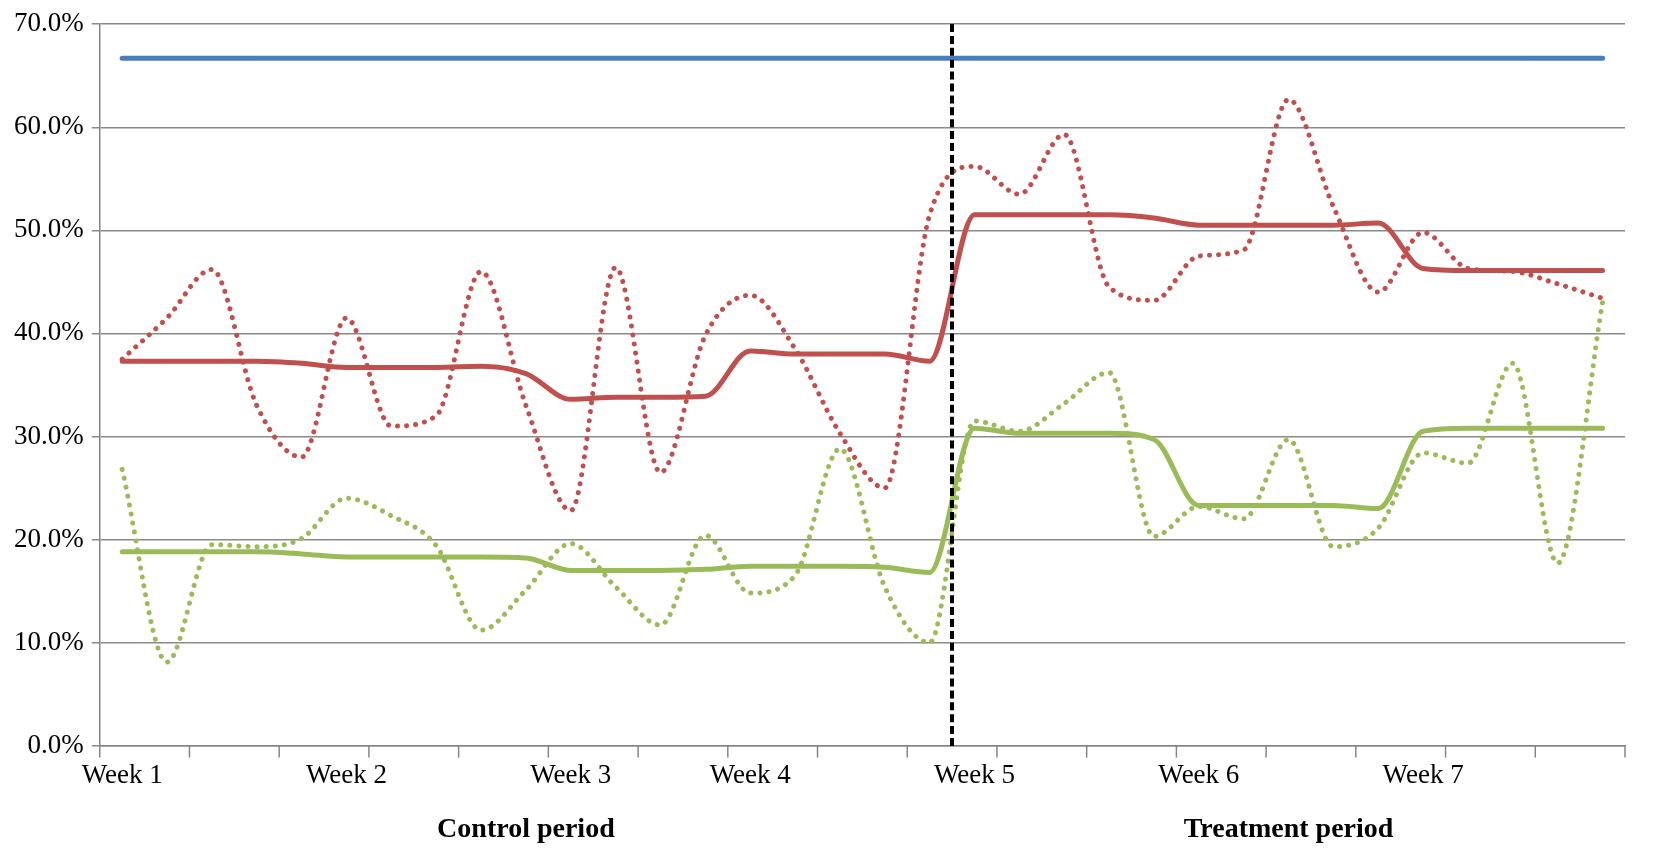 Image resolution: width=1665 pixels, height=856 pixels. Describe the element at coordinates (48, 22) in the screenshot. I see `y-tick-label: 70.0%` at that location.